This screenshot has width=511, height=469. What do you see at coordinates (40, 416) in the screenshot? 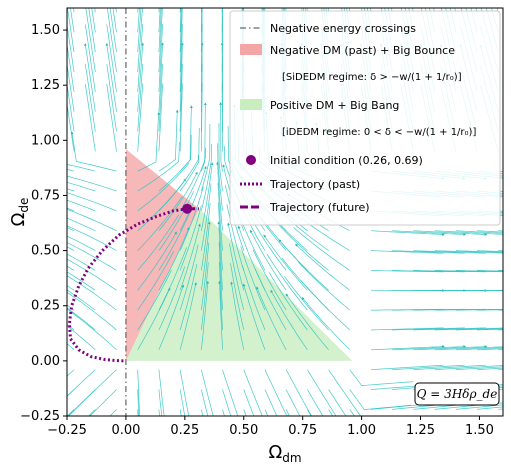
I see `y-tick-label: −0.25` at bounding box center [40, 416].